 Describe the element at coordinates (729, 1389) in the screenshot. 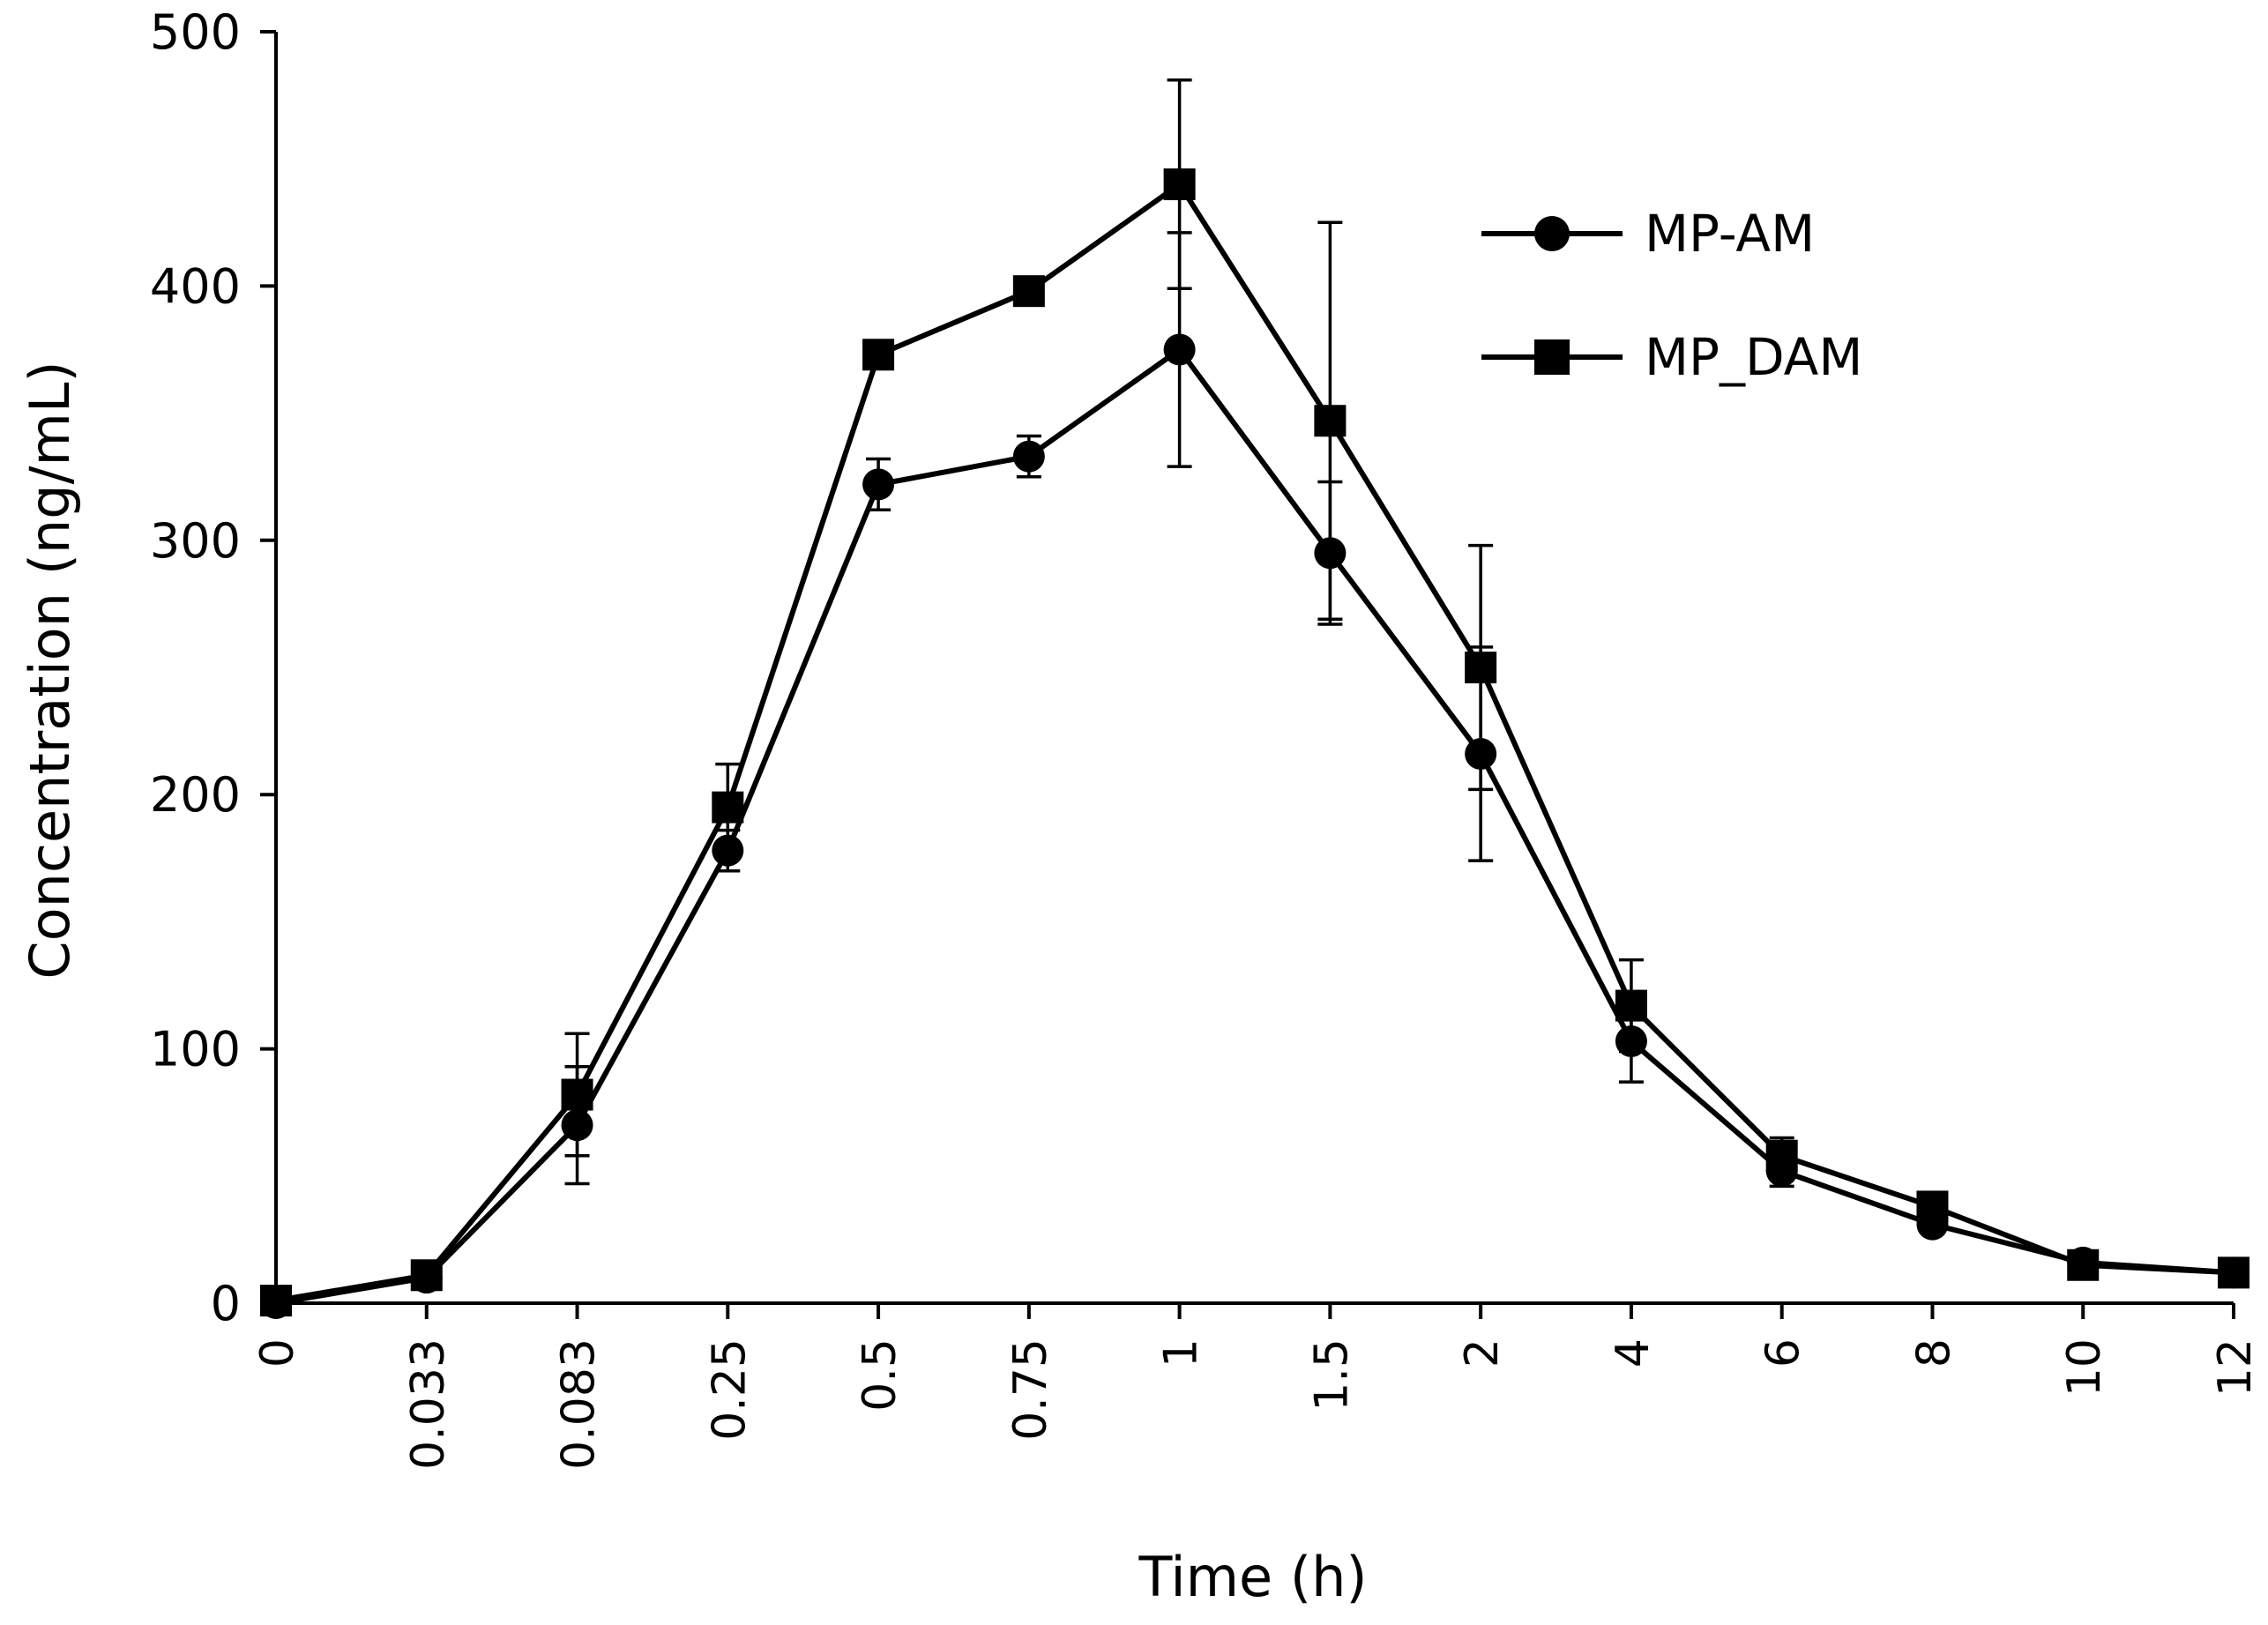

I see `x-tick-label: 0.25` at that location.